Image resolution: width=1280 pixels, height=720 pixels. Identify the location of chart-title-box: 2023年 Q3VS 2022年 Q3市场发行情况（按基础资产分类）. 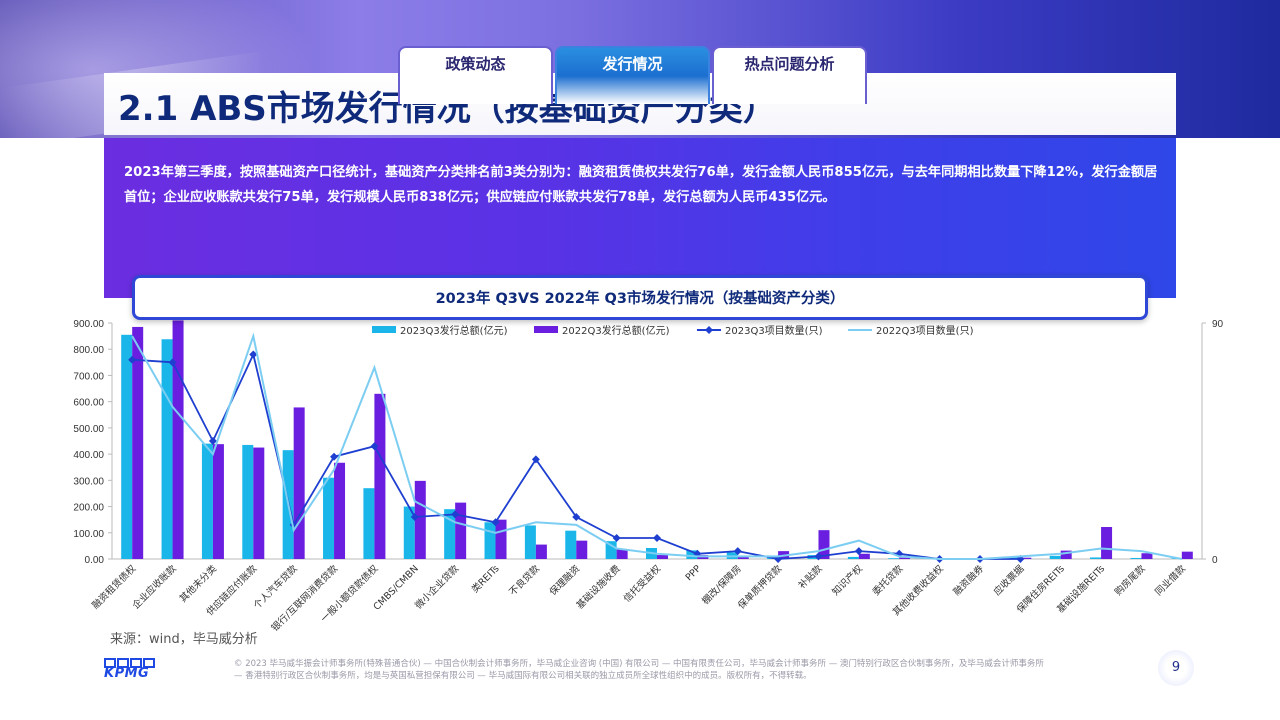
(640, 297).